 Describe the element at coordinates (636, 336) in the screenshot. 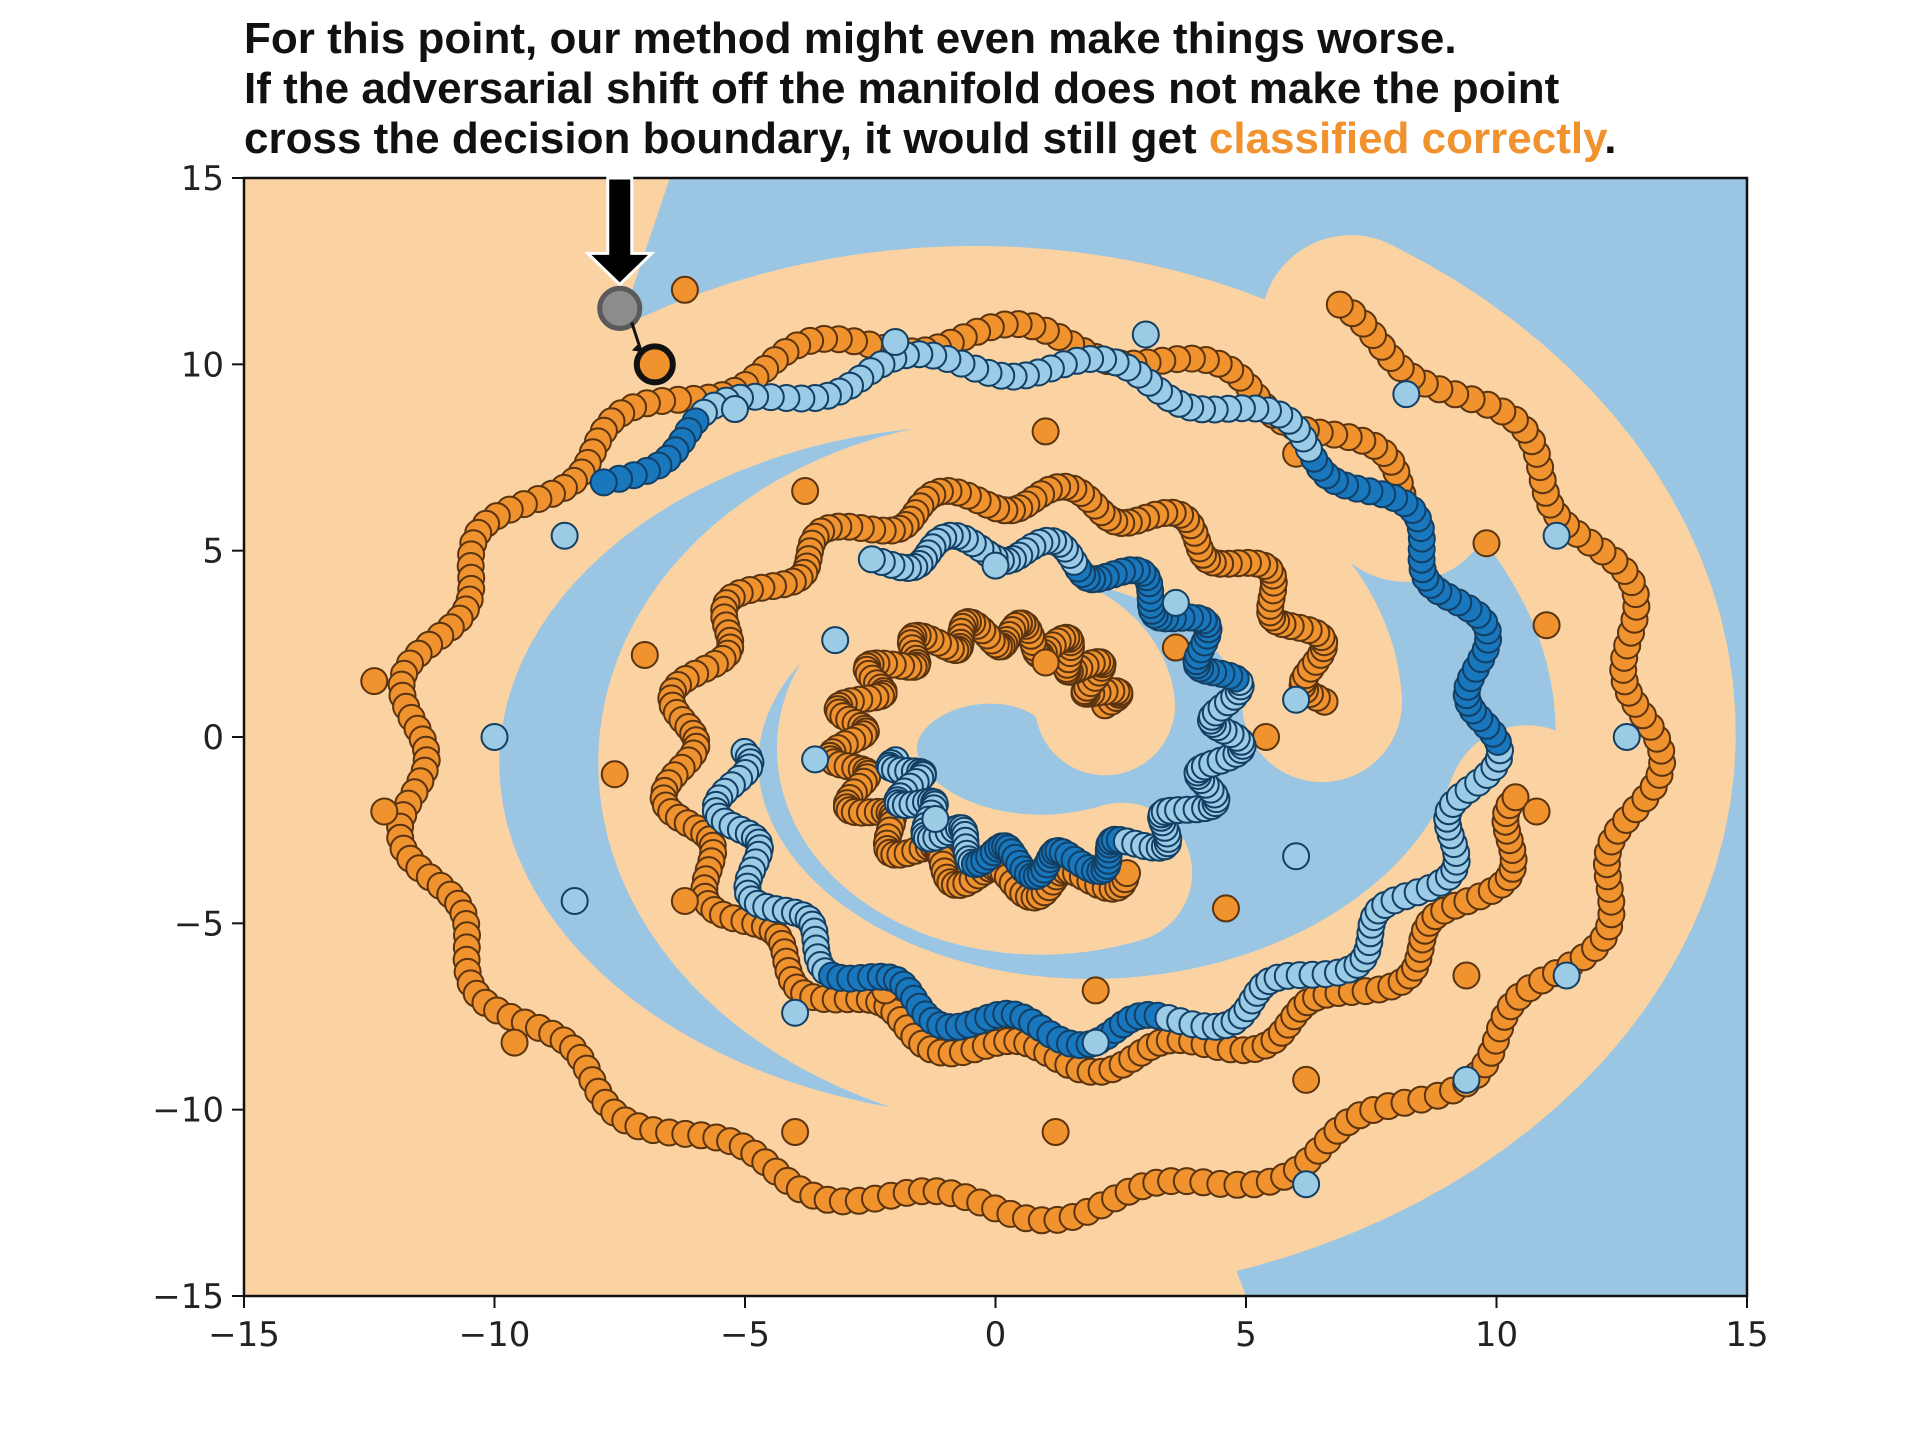

I see `shift-arrow-line` at that location.